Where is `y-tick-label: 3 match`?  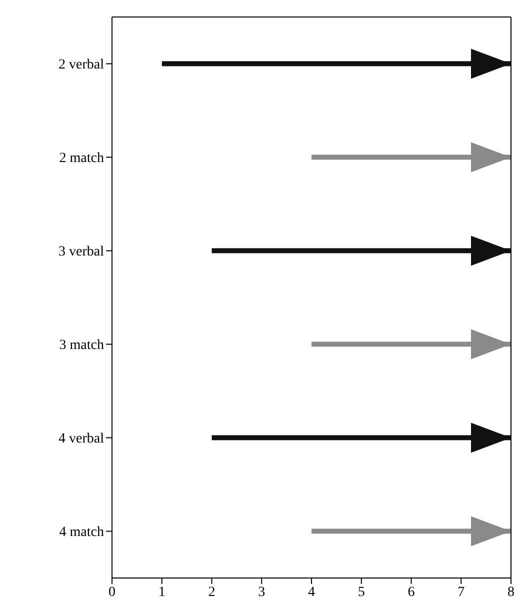
y-tick-label: 3 match is located at coordinates (81, 346).